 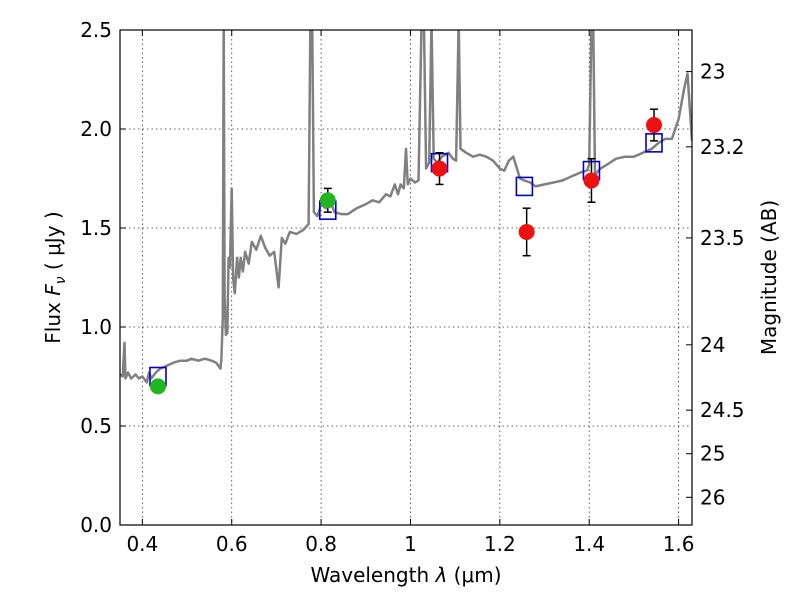 I want to click on y-tick-label: 1.5, so click(x=96, y=228).